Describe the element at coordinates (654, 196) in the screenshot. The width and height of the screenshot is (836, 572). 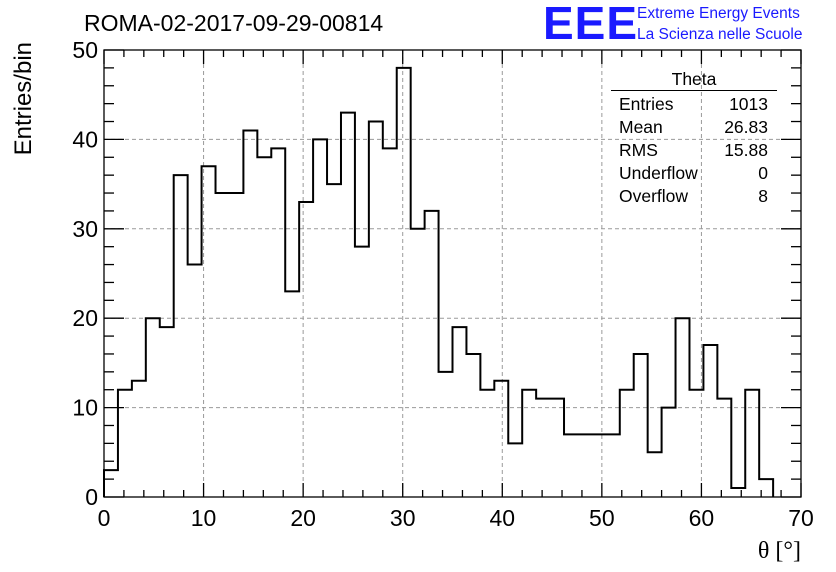
I see `stats-label: Overflow` at that location.